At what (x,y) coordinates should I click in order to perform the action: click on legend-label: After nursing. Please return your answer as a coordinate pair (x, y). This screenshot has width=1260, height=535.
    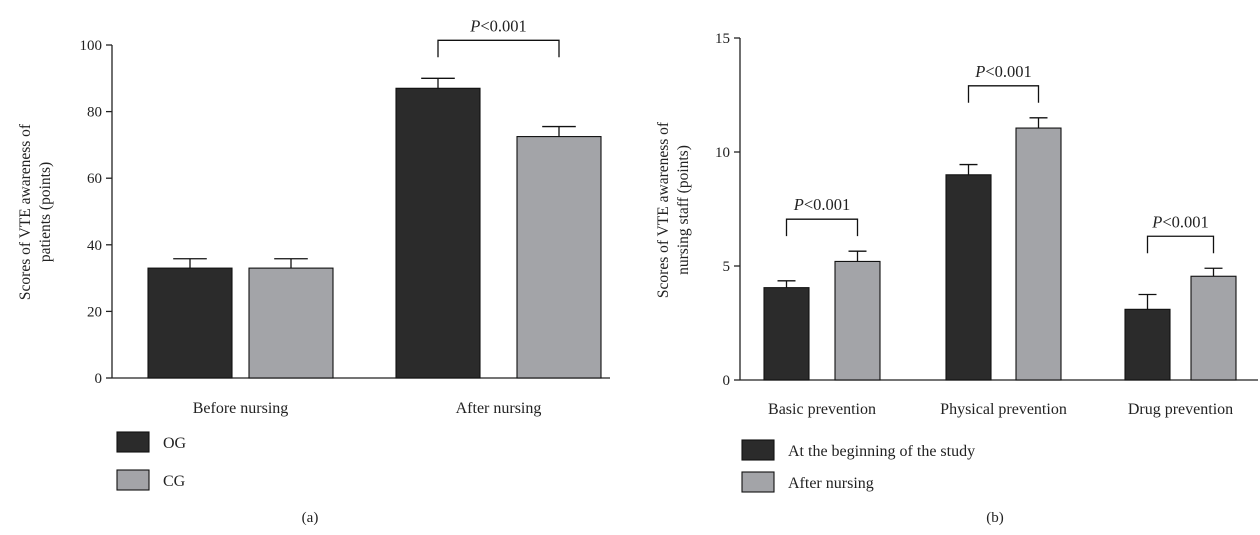
    Looking at the image, I should click on (831, 483).